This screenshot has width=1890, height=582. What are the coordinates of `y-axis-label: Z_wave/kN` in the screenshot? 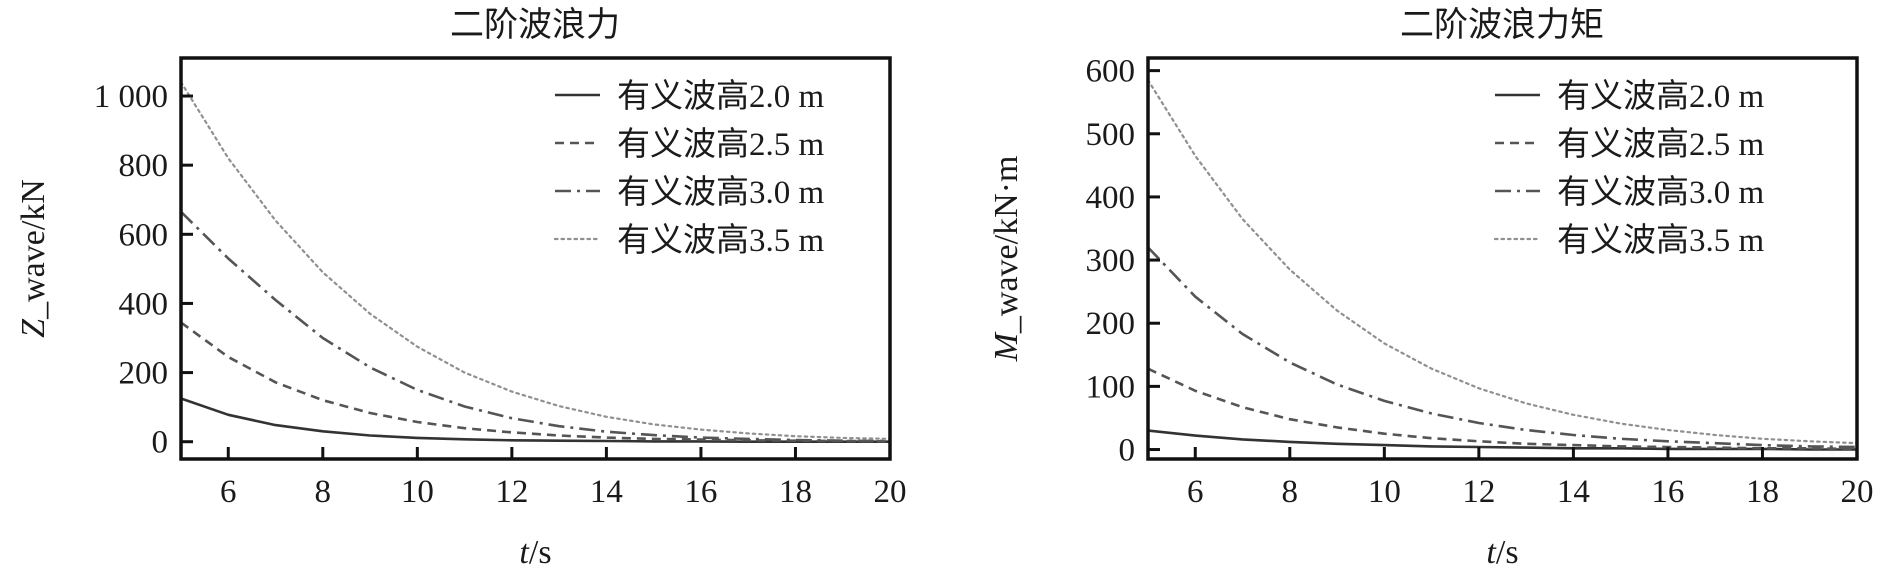 It's located at (33, 258).